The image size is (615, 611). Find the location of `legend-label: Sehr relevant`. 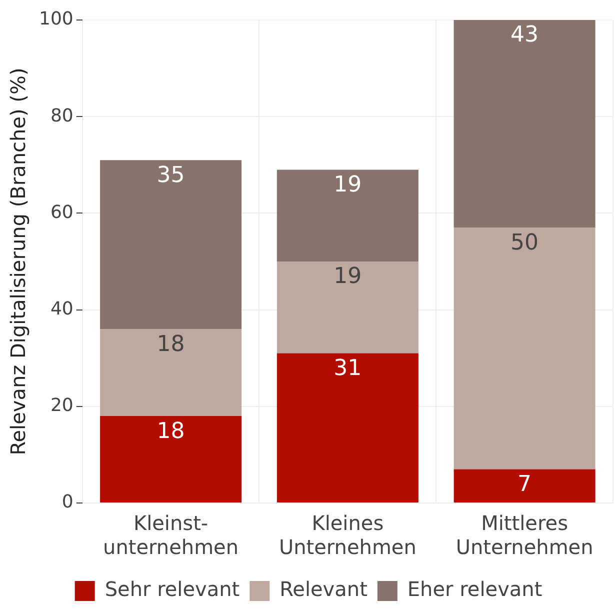

legend-label: Sehr relevant is located at coordinates (172, 589).